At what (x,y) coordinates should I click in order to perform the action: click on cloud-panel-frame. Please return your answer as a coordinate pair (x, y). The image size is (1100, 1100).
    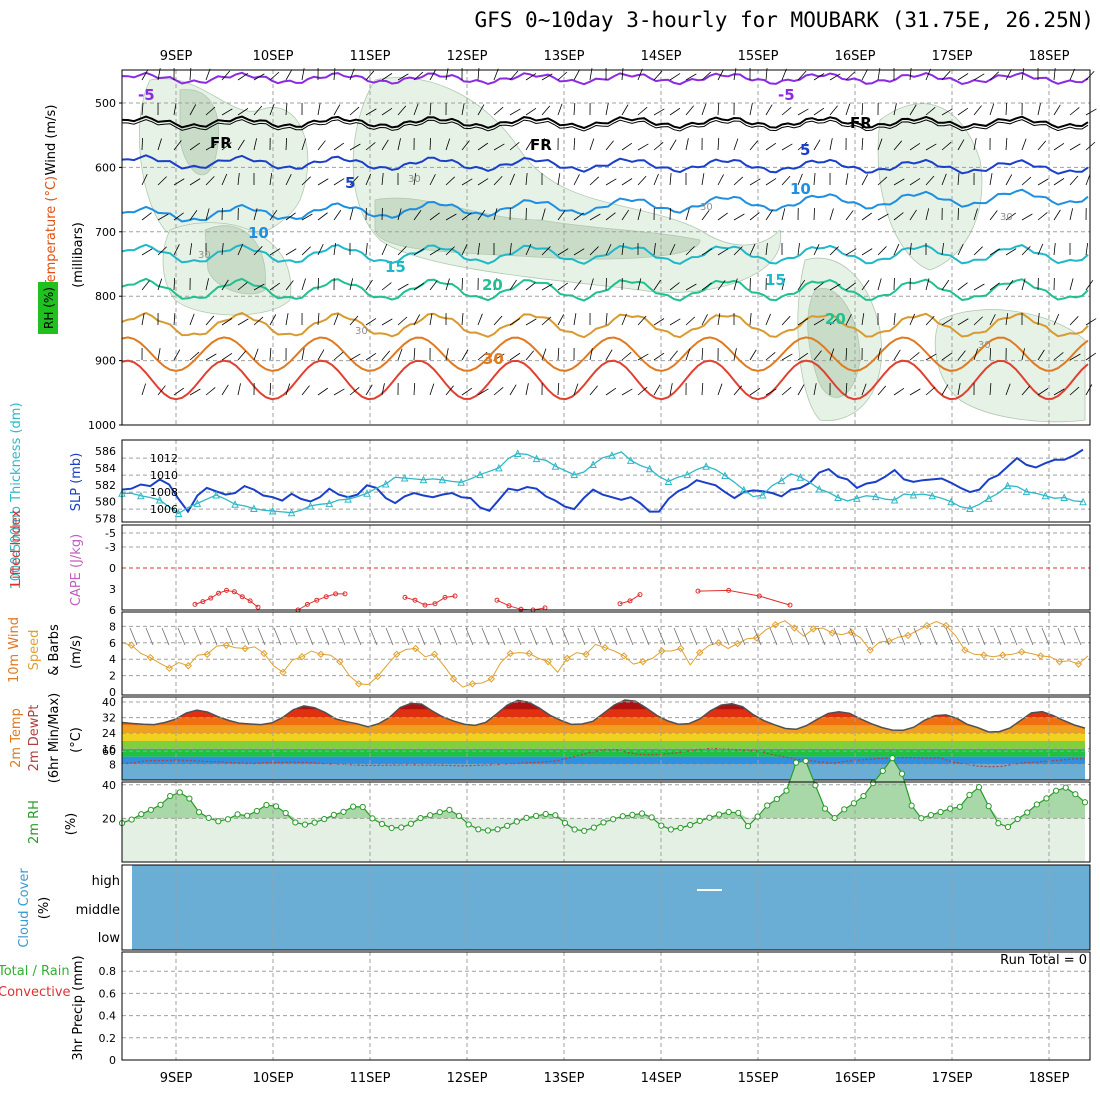
    Looking at the image, I should click on (606, 907).